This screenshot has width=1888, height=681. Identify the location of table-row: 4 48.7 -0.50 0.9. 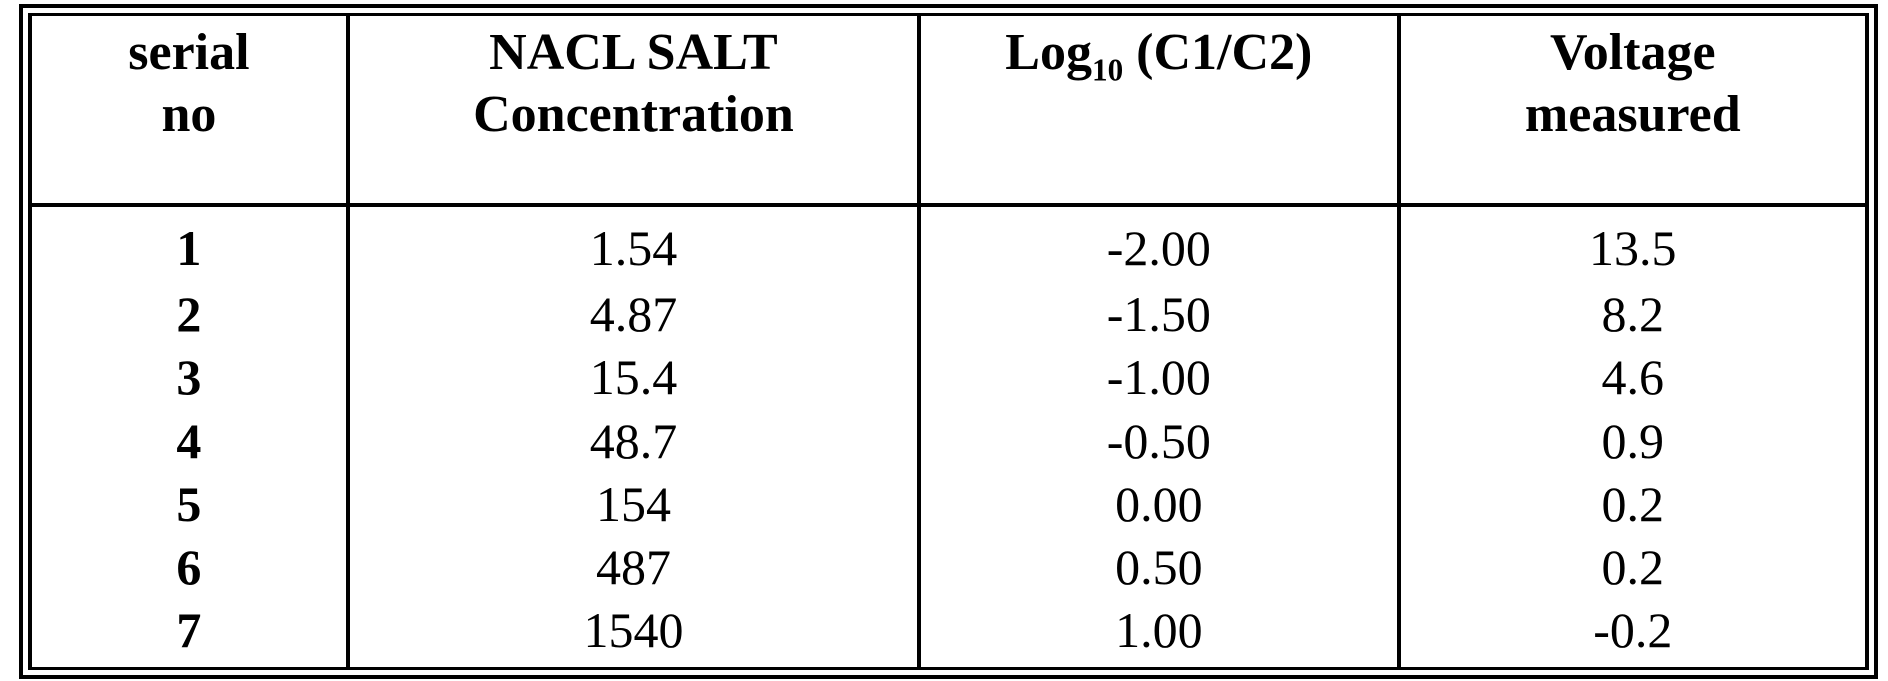
(949, 445).